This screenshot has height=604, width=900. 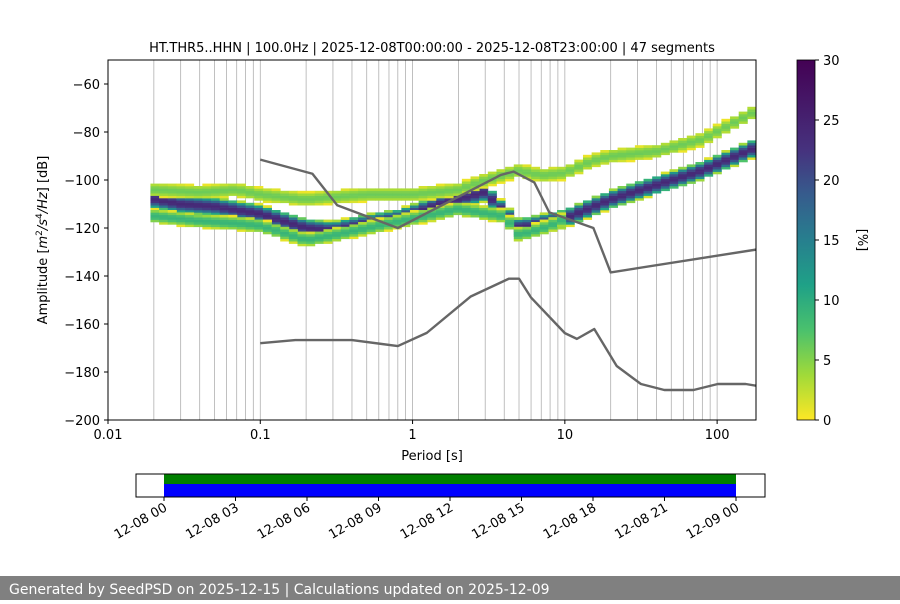 What do you see at coordinates (284, 521) in the screenshot?
I see `availability-tick-label: 12-08 06` at bounding box center [284, 521].